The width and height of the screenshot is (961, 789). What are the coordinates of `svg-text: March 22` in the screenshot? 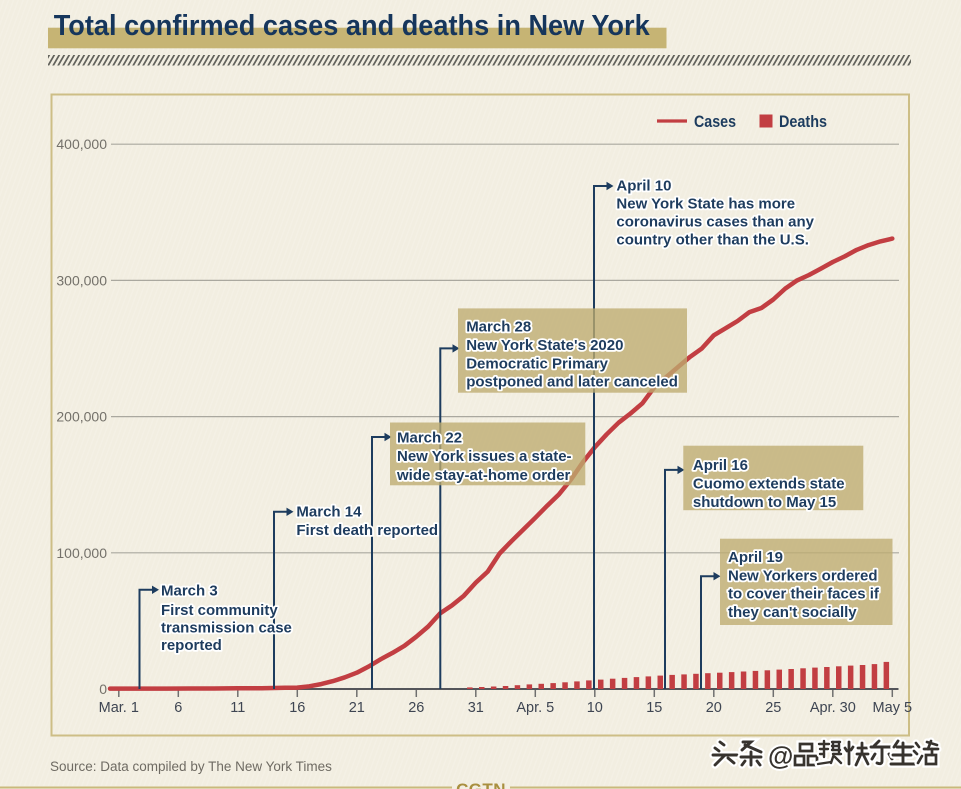 It's located at (429, 438).